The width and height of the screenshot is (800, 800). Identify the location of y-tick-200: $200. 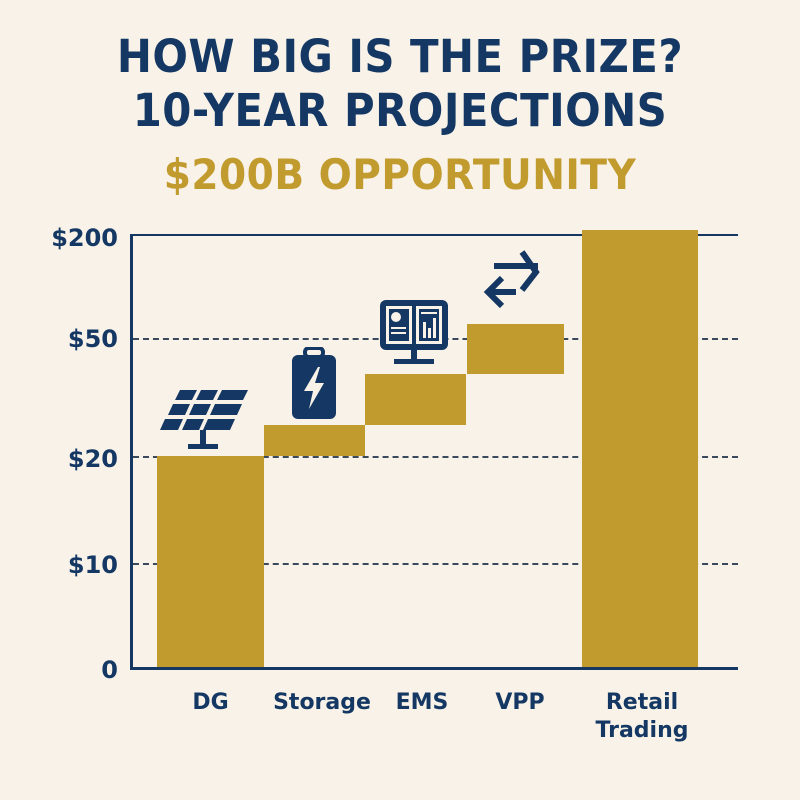
(84, 238).